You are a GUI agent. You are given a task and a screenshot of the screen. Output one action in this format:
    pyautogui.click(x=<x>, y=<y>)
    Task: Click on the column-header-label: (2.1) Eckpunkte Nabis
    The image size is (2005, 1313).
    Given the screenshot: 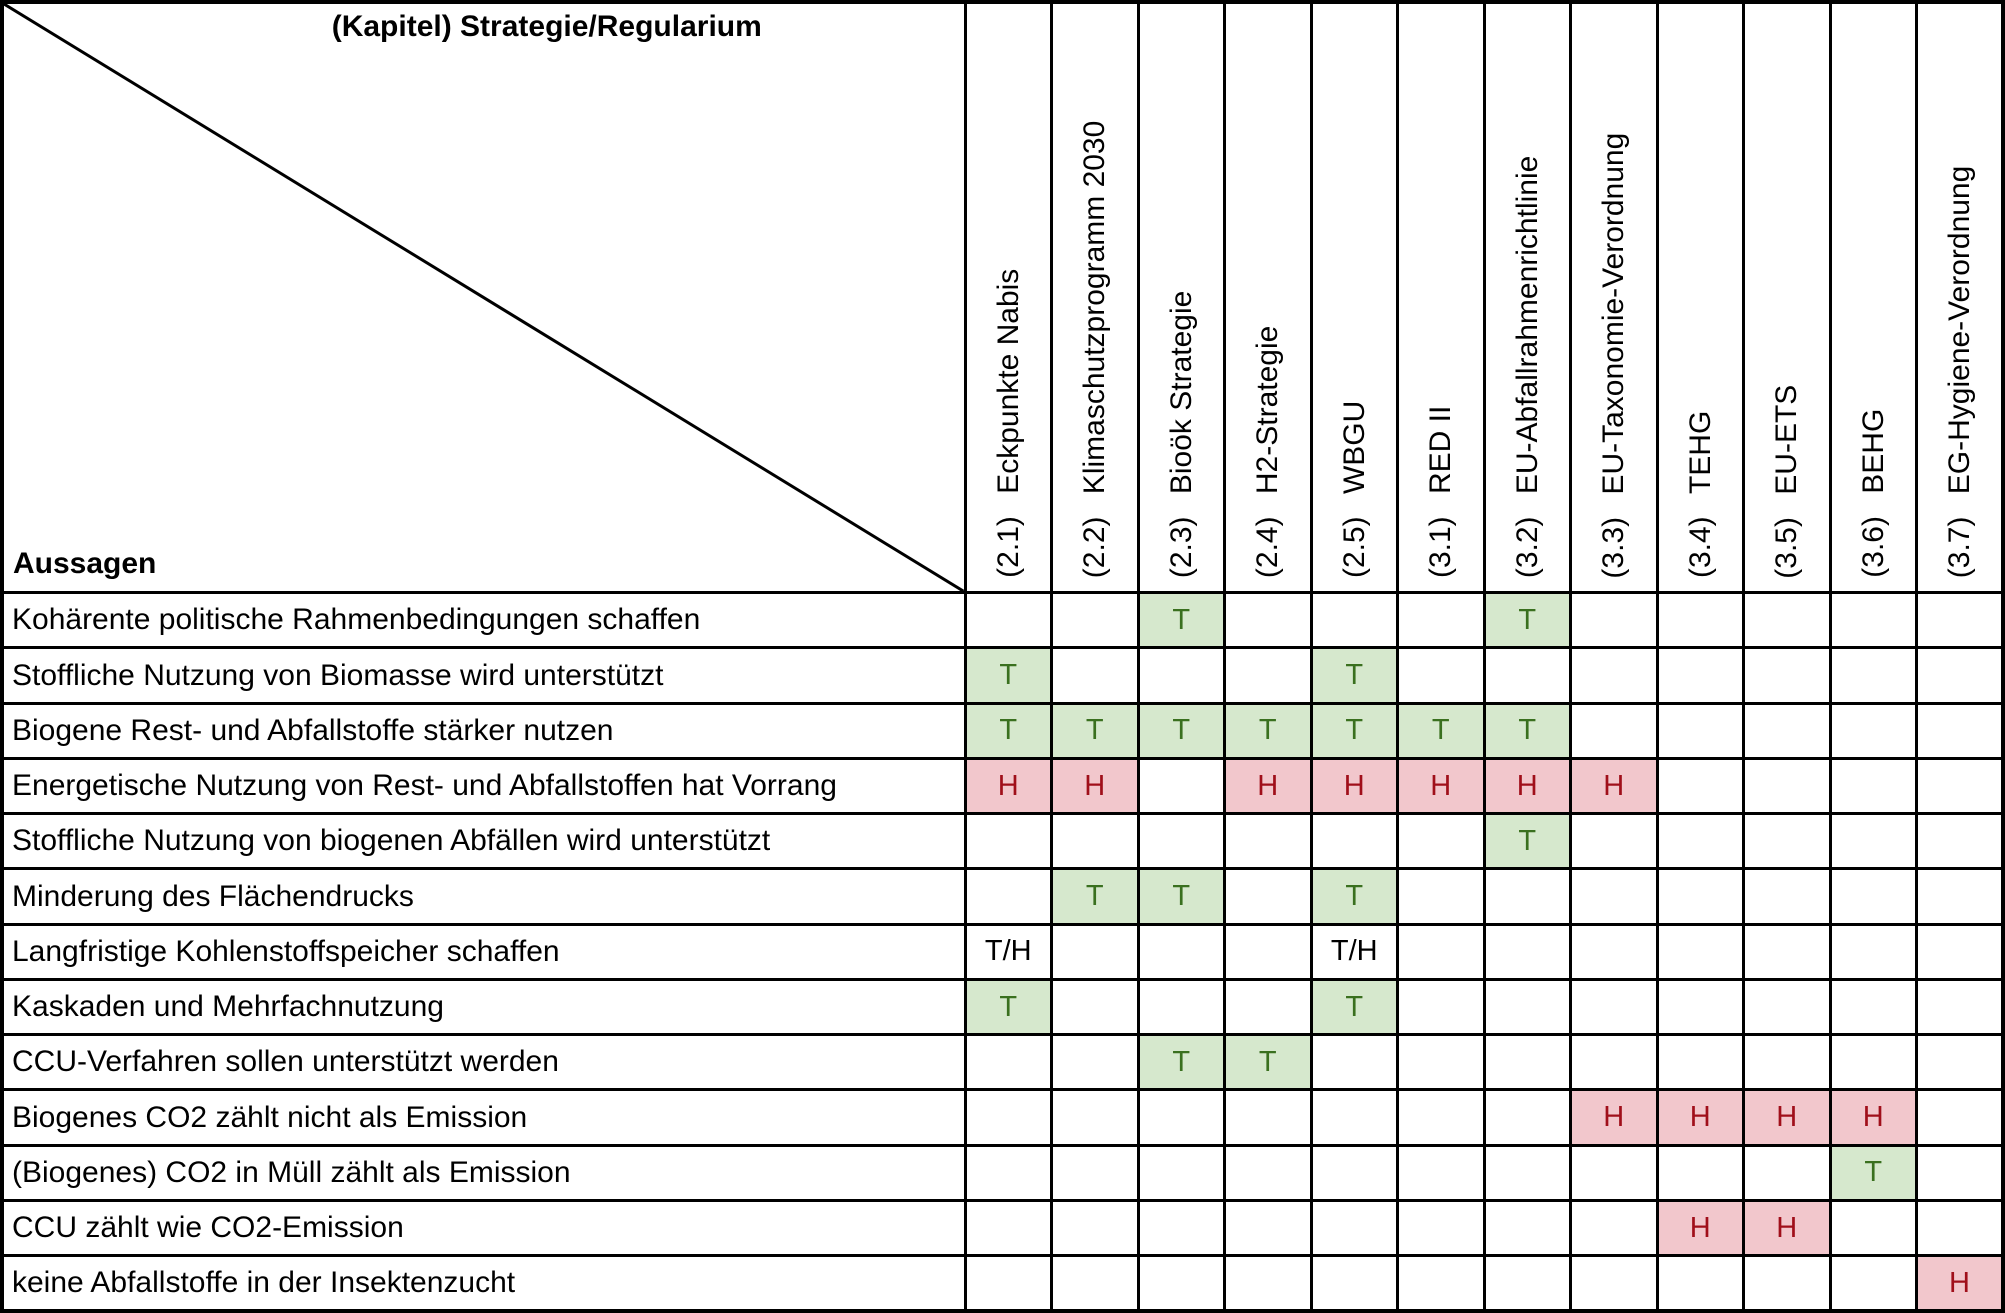 What is the action you would take?
    pyautogui.click(x=1008, y=424)
    